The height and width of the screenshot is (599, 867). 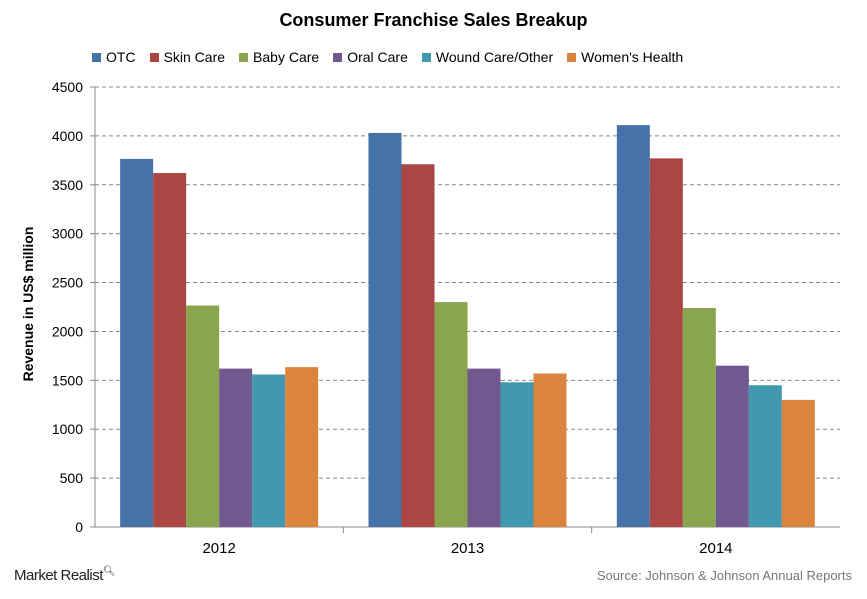 I want to click on market-realist-logo: Market Realist🔍︎, so click(x=65, y=575).